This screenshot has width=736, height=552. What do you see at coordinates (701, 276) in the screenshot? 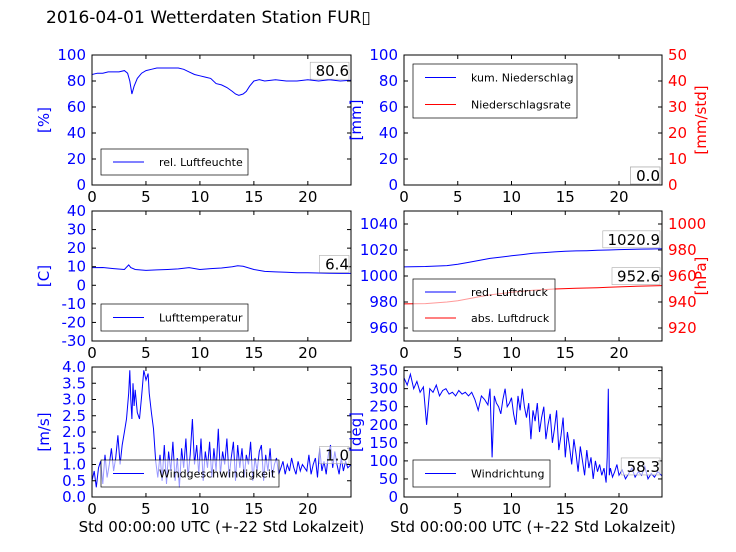
I see `y2-axis-label: [hPa]` at bounding box center [701, 276].